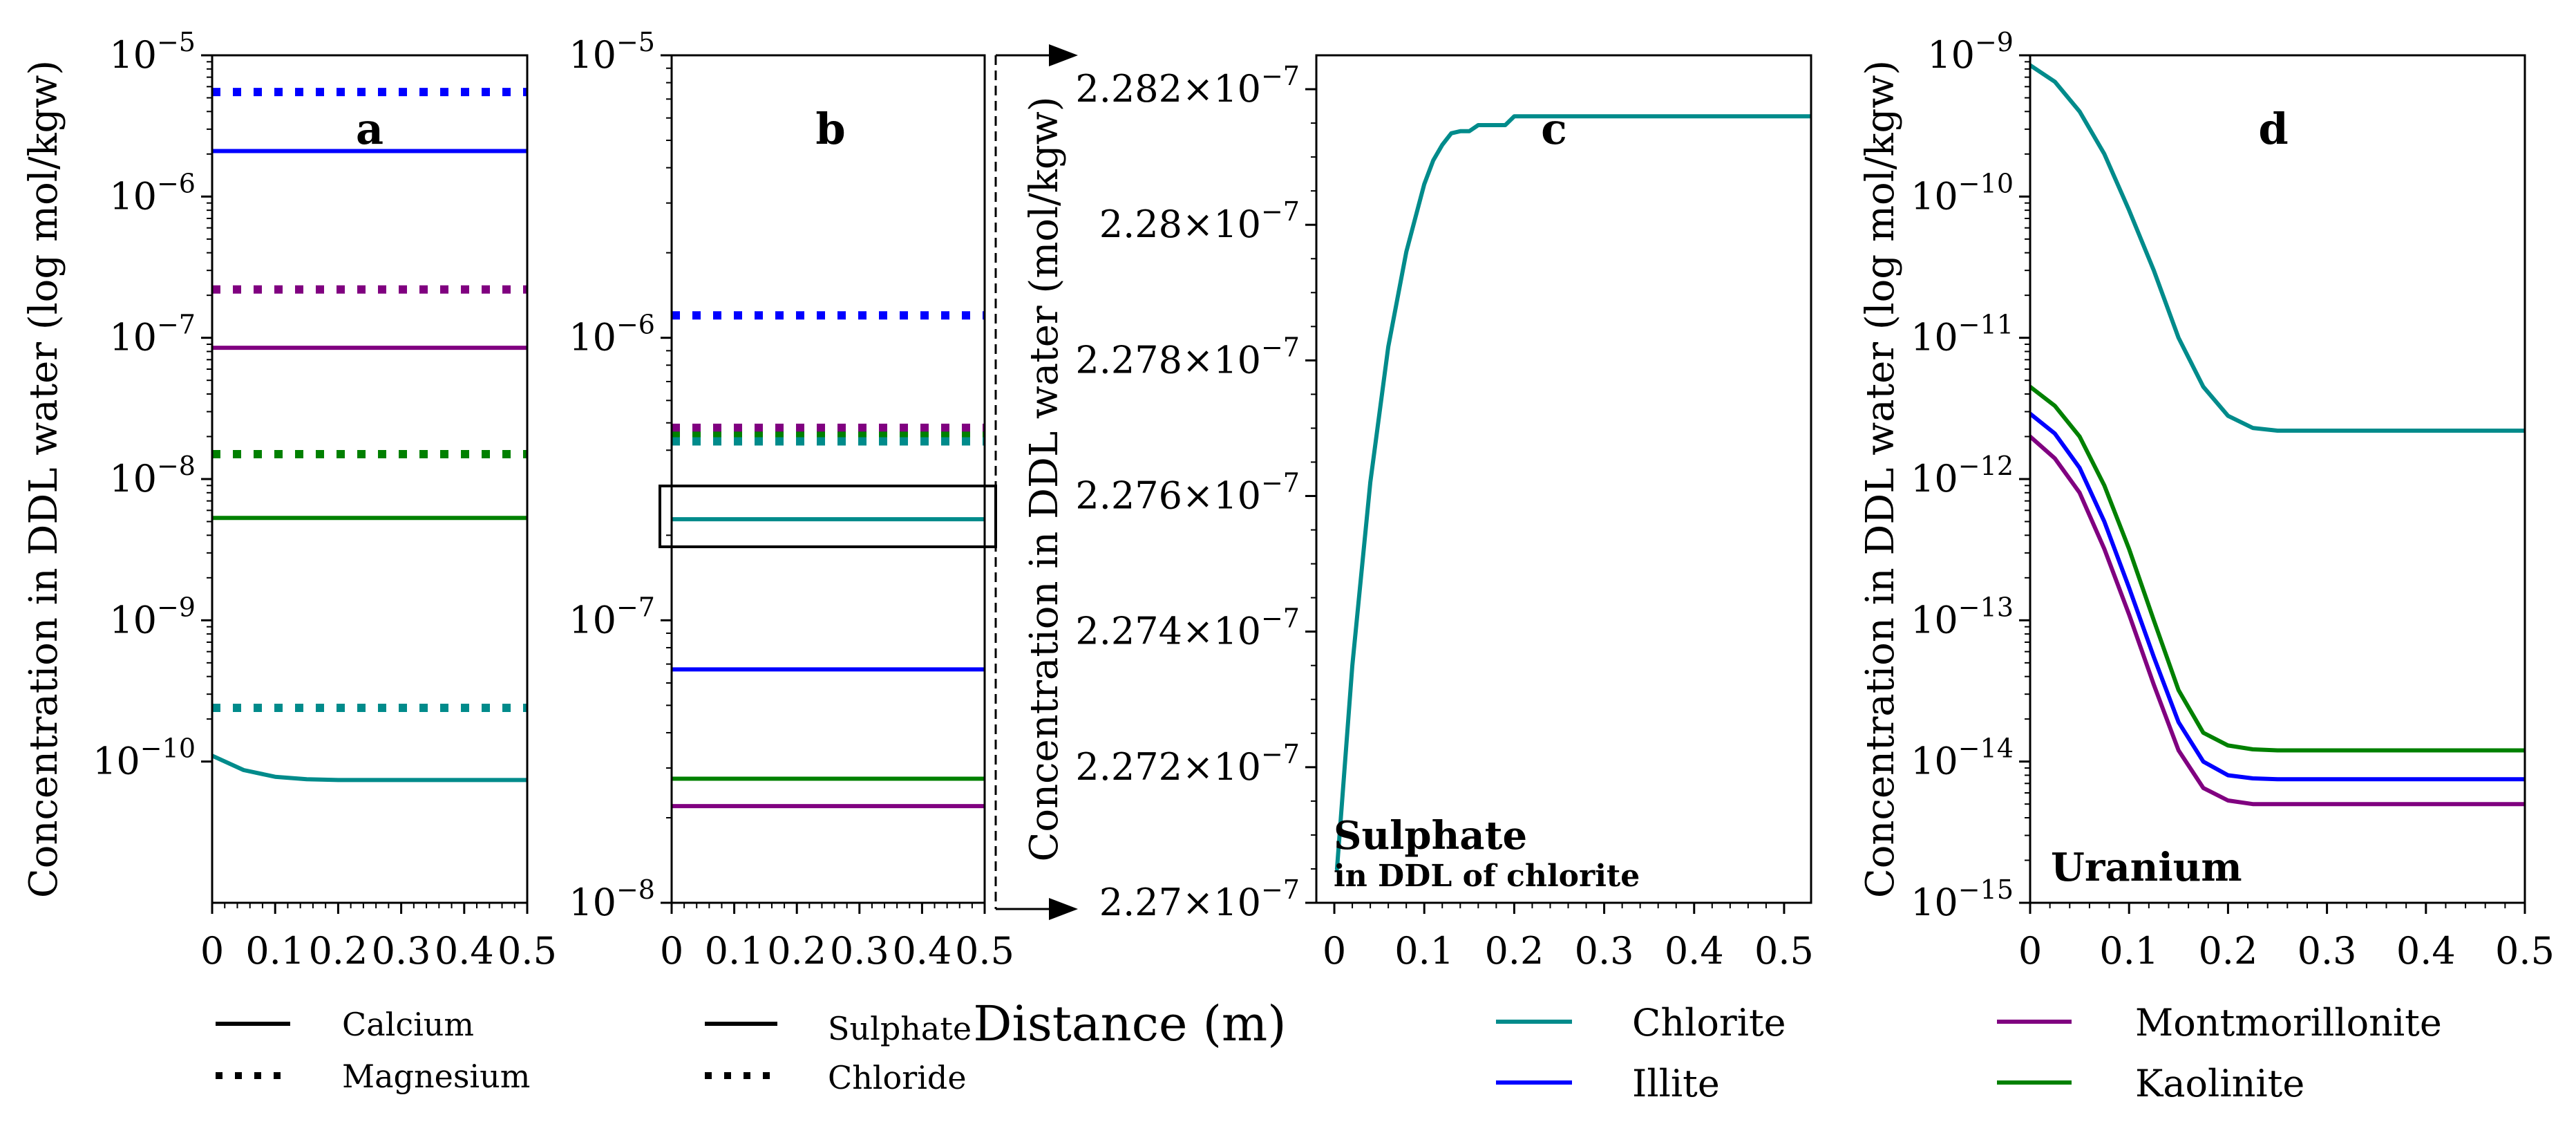  I want to click on x-tick-label-d: 0.5, so click(2525, 951).